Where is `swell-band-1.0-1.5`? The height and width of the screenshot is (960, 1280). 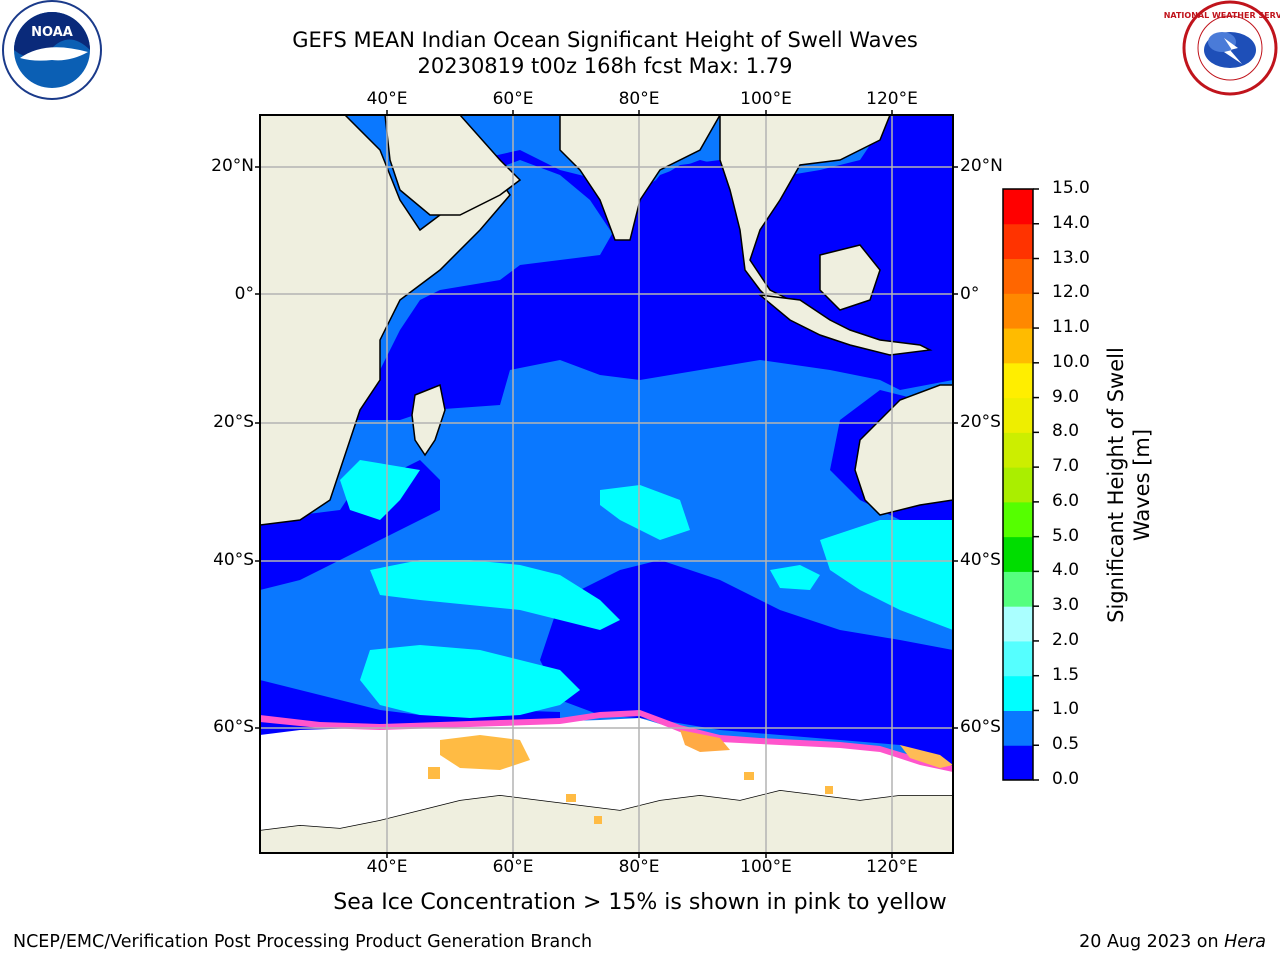 swell-band-1.0-1.5 is located at coordinates (646, 589).